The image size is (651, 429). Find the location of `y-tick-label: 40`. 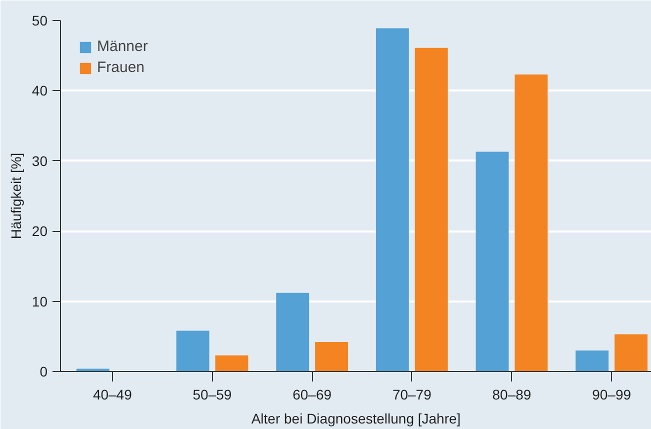

y-tick-label: 40 is located at coordinates (40, 90).